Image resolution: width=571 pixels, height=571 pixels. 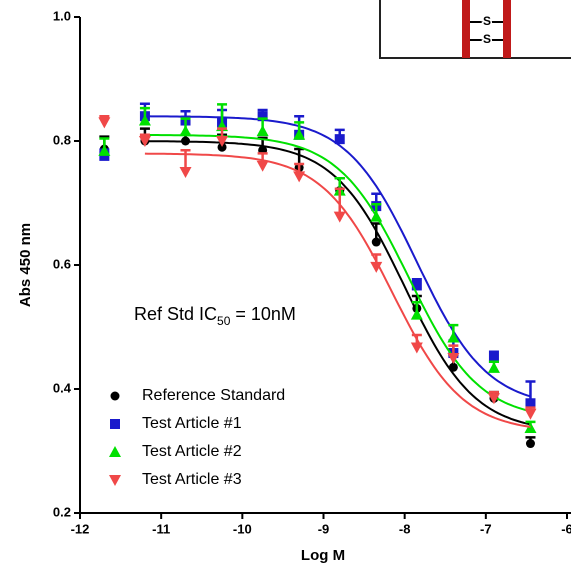 I want to click on y-tick-label: 0.4, so click(x=62, y=387).